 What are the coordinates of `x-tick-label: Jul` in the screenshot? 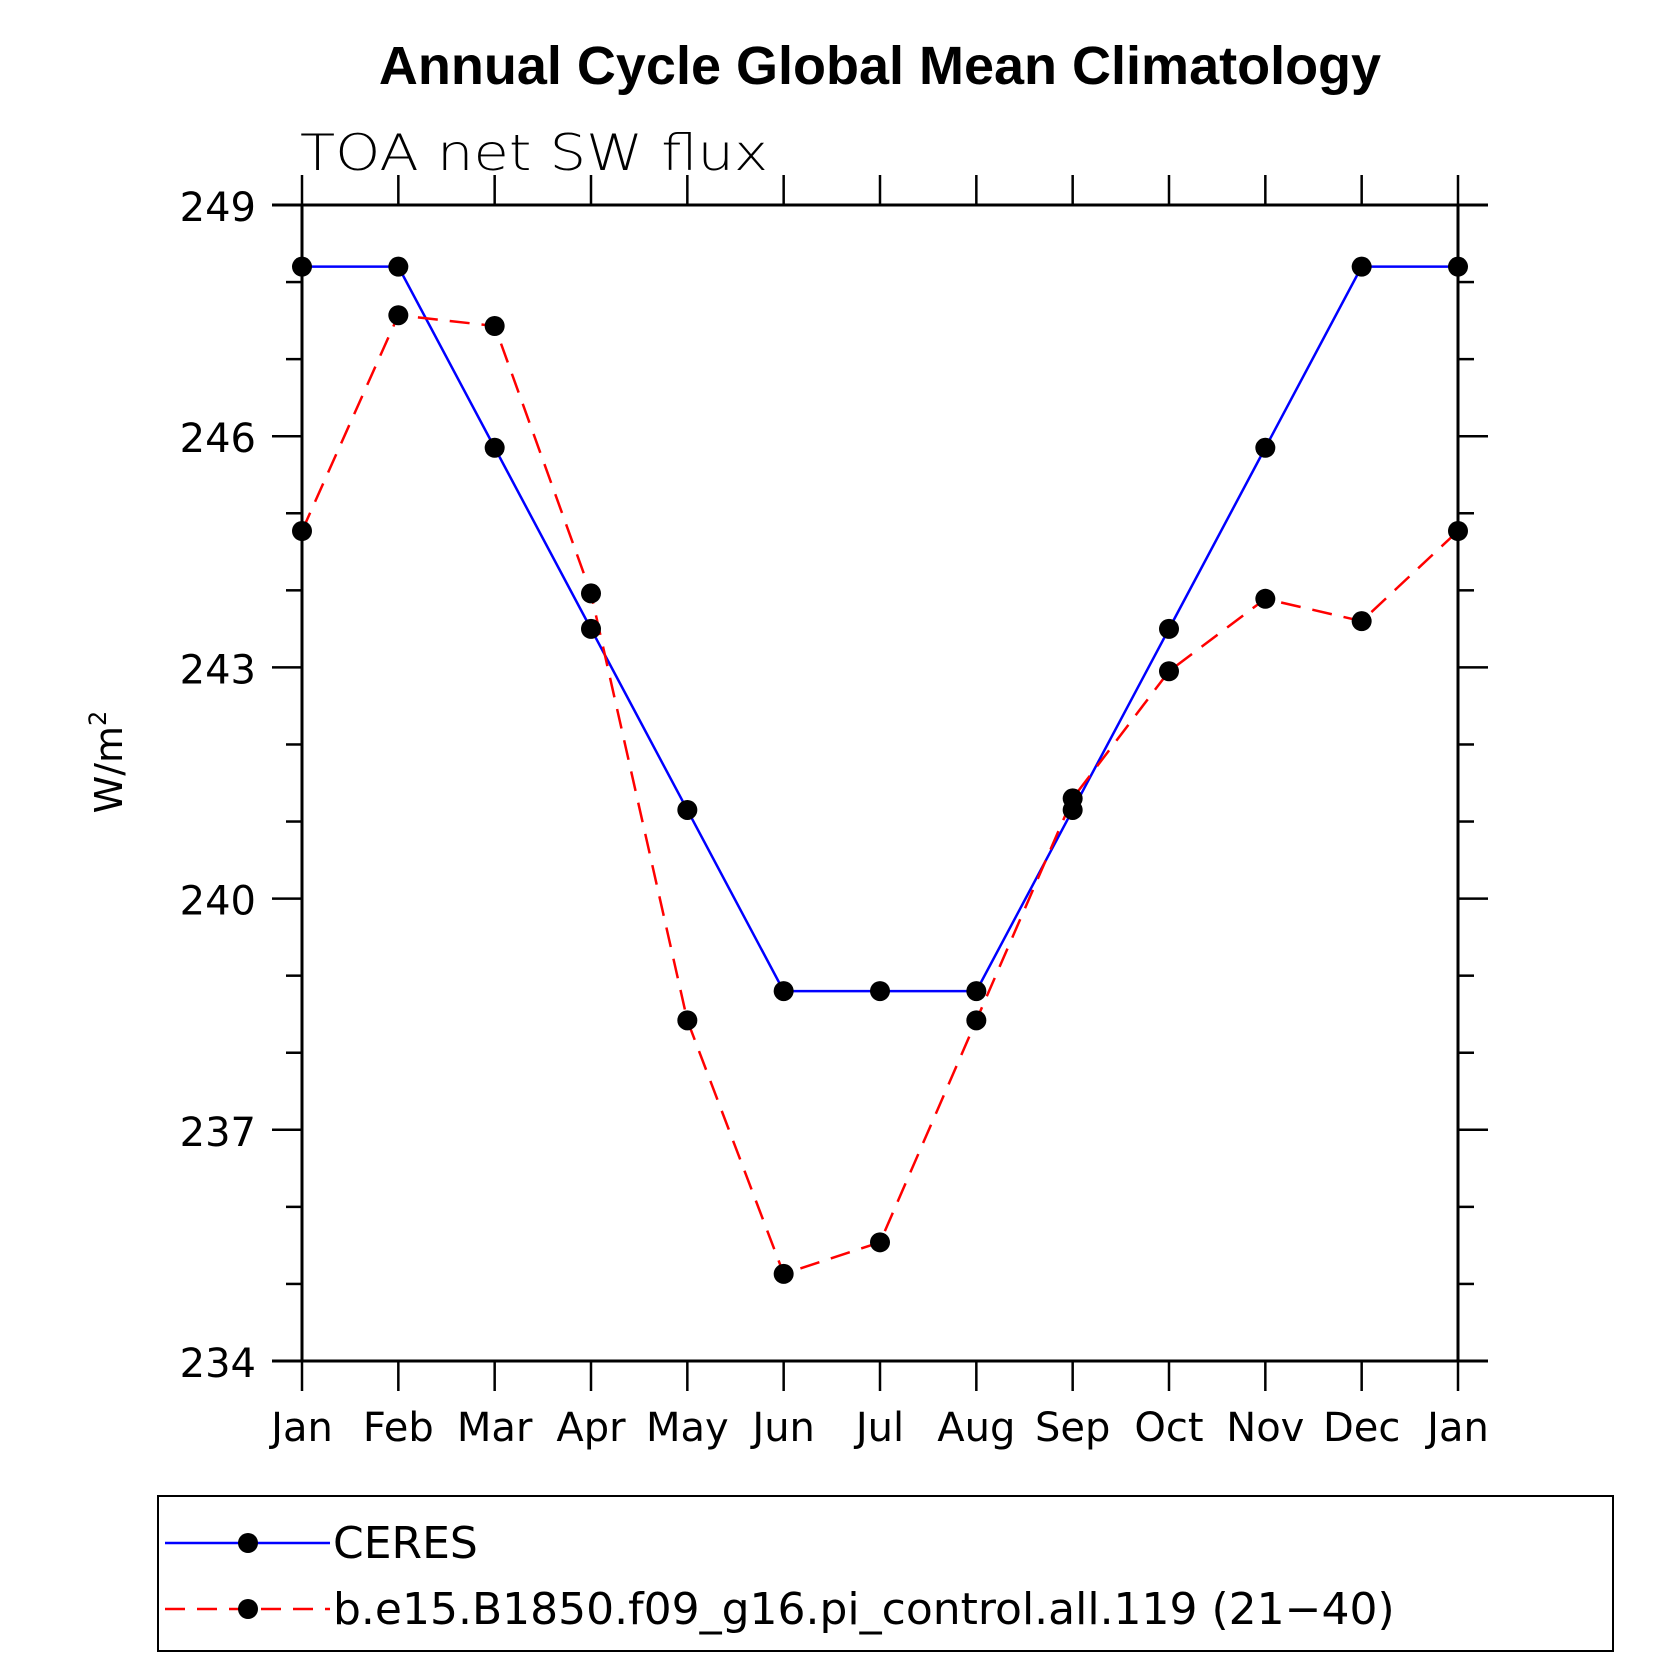 It's located at (878, 1428).